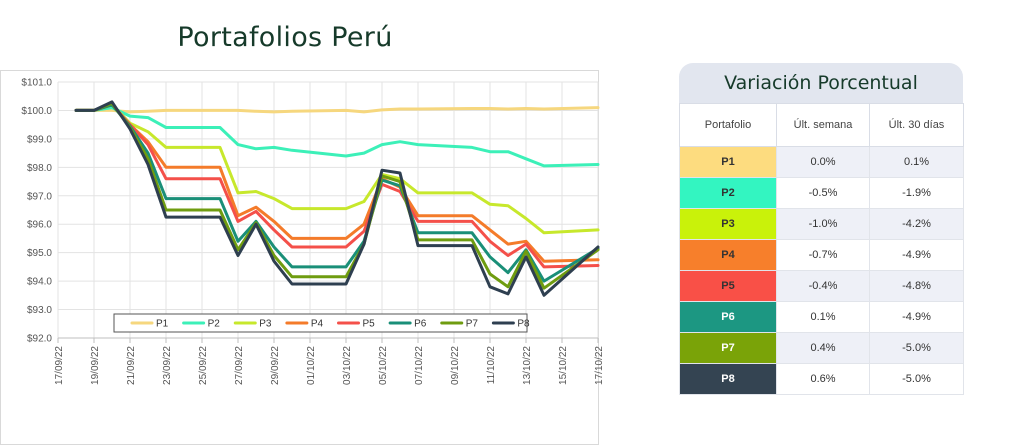  I want to click on y-tick-label: $94.0, so click(39, 282).